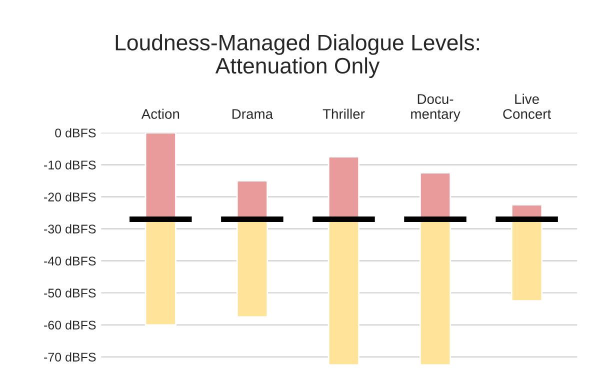 The image size is (595, 374). What do you see at coordinates (435, 108) in the screenshot?
I see `x-tick-label: Docu- mentary` at bounding box center [435, 108].